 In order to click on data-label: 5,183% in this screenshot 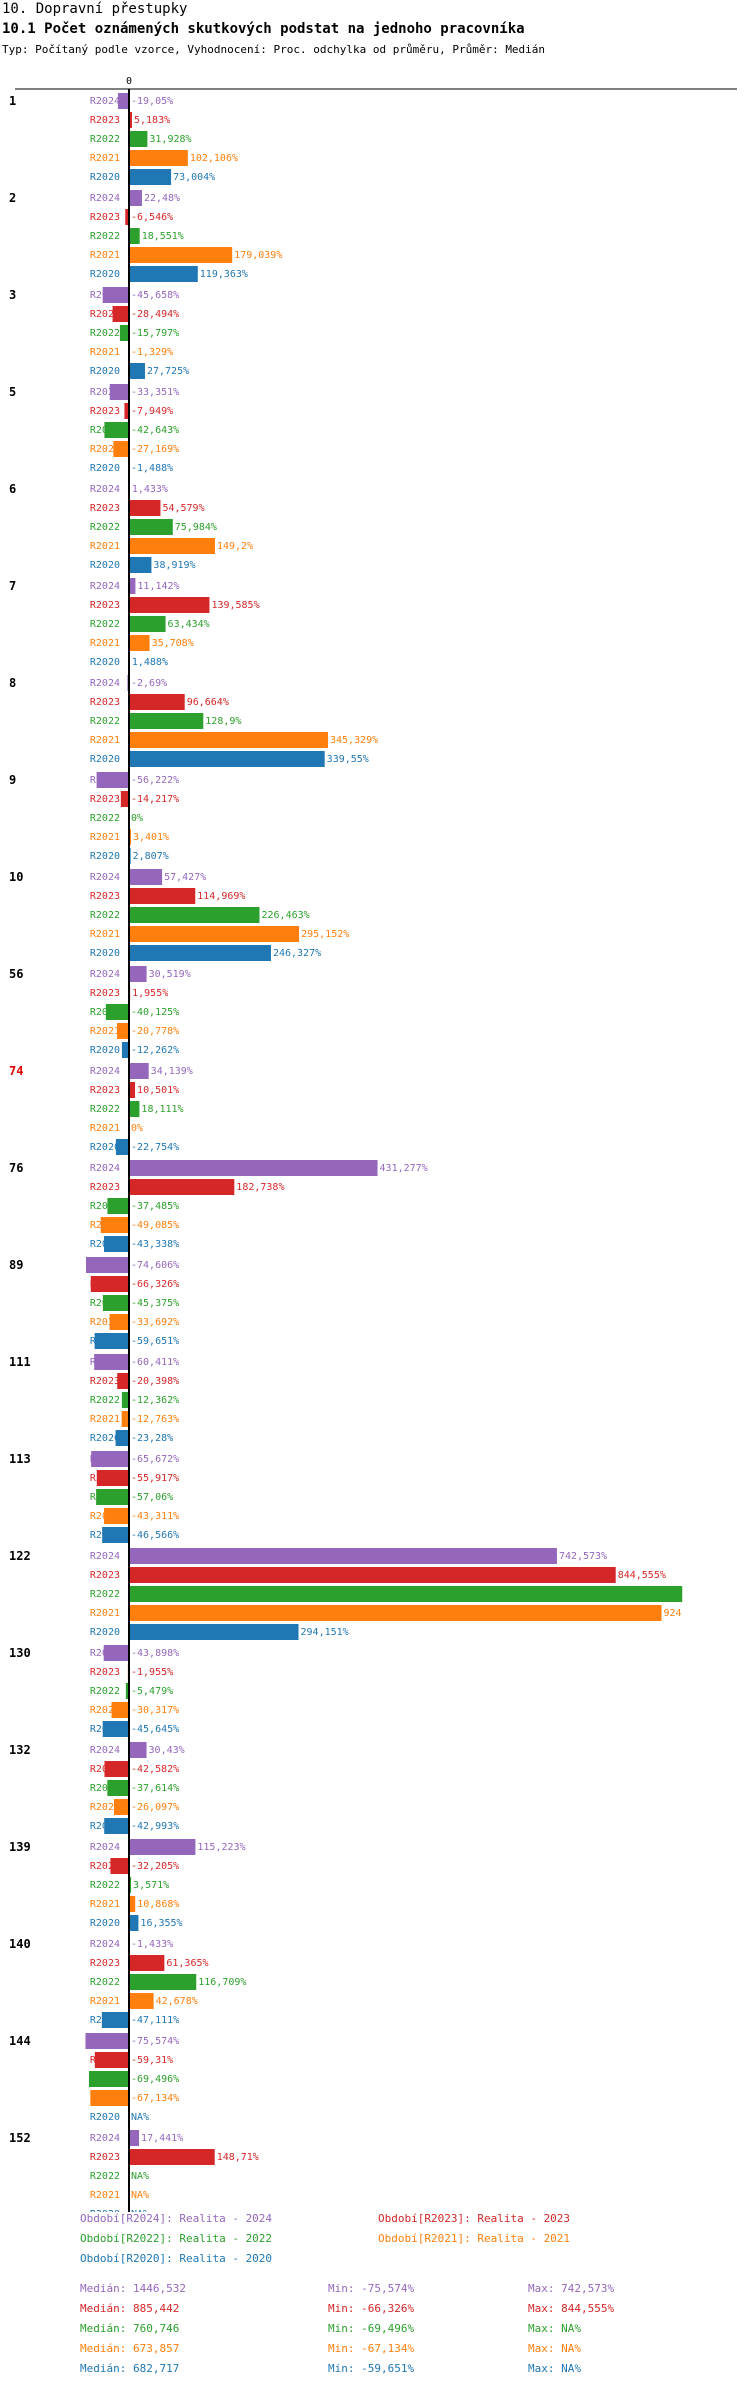, I will do `click(152, 120)`.